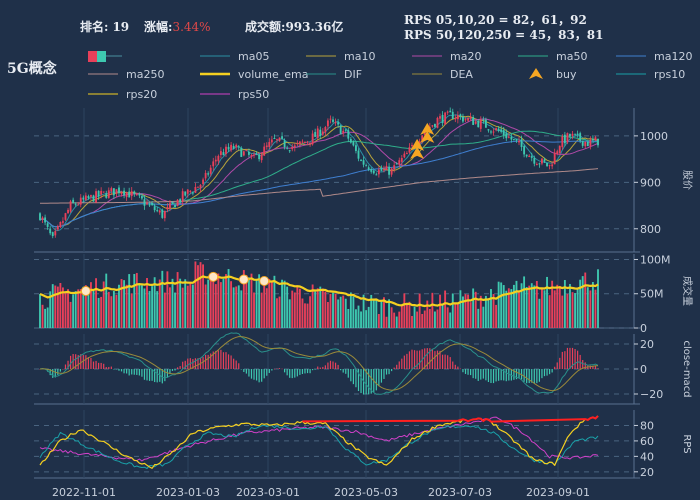  Describe the element at coordinates (650, 74) in the screenshot. I see `legend-item-rps10: rps10` at that location.